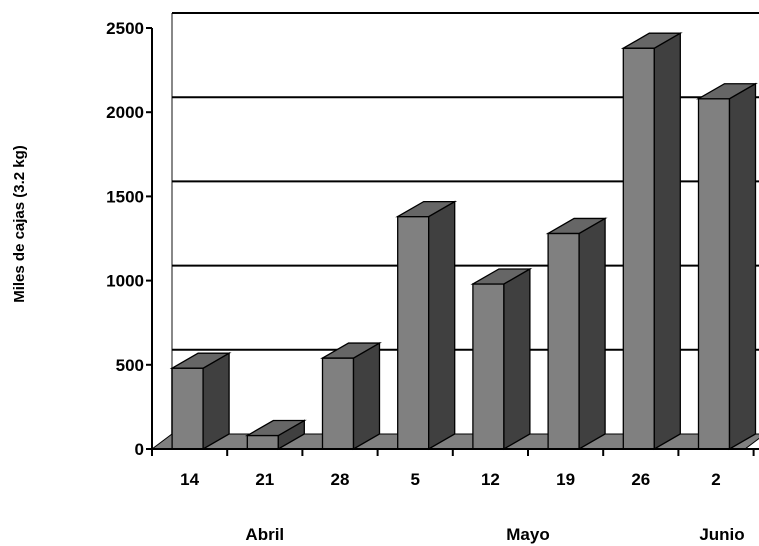 Image resolution: width=759 pixels, height=546 pixels. Describe the element at coordinates (264, 479) in the screenshot. I see `x-tick-label: 21` at that location.